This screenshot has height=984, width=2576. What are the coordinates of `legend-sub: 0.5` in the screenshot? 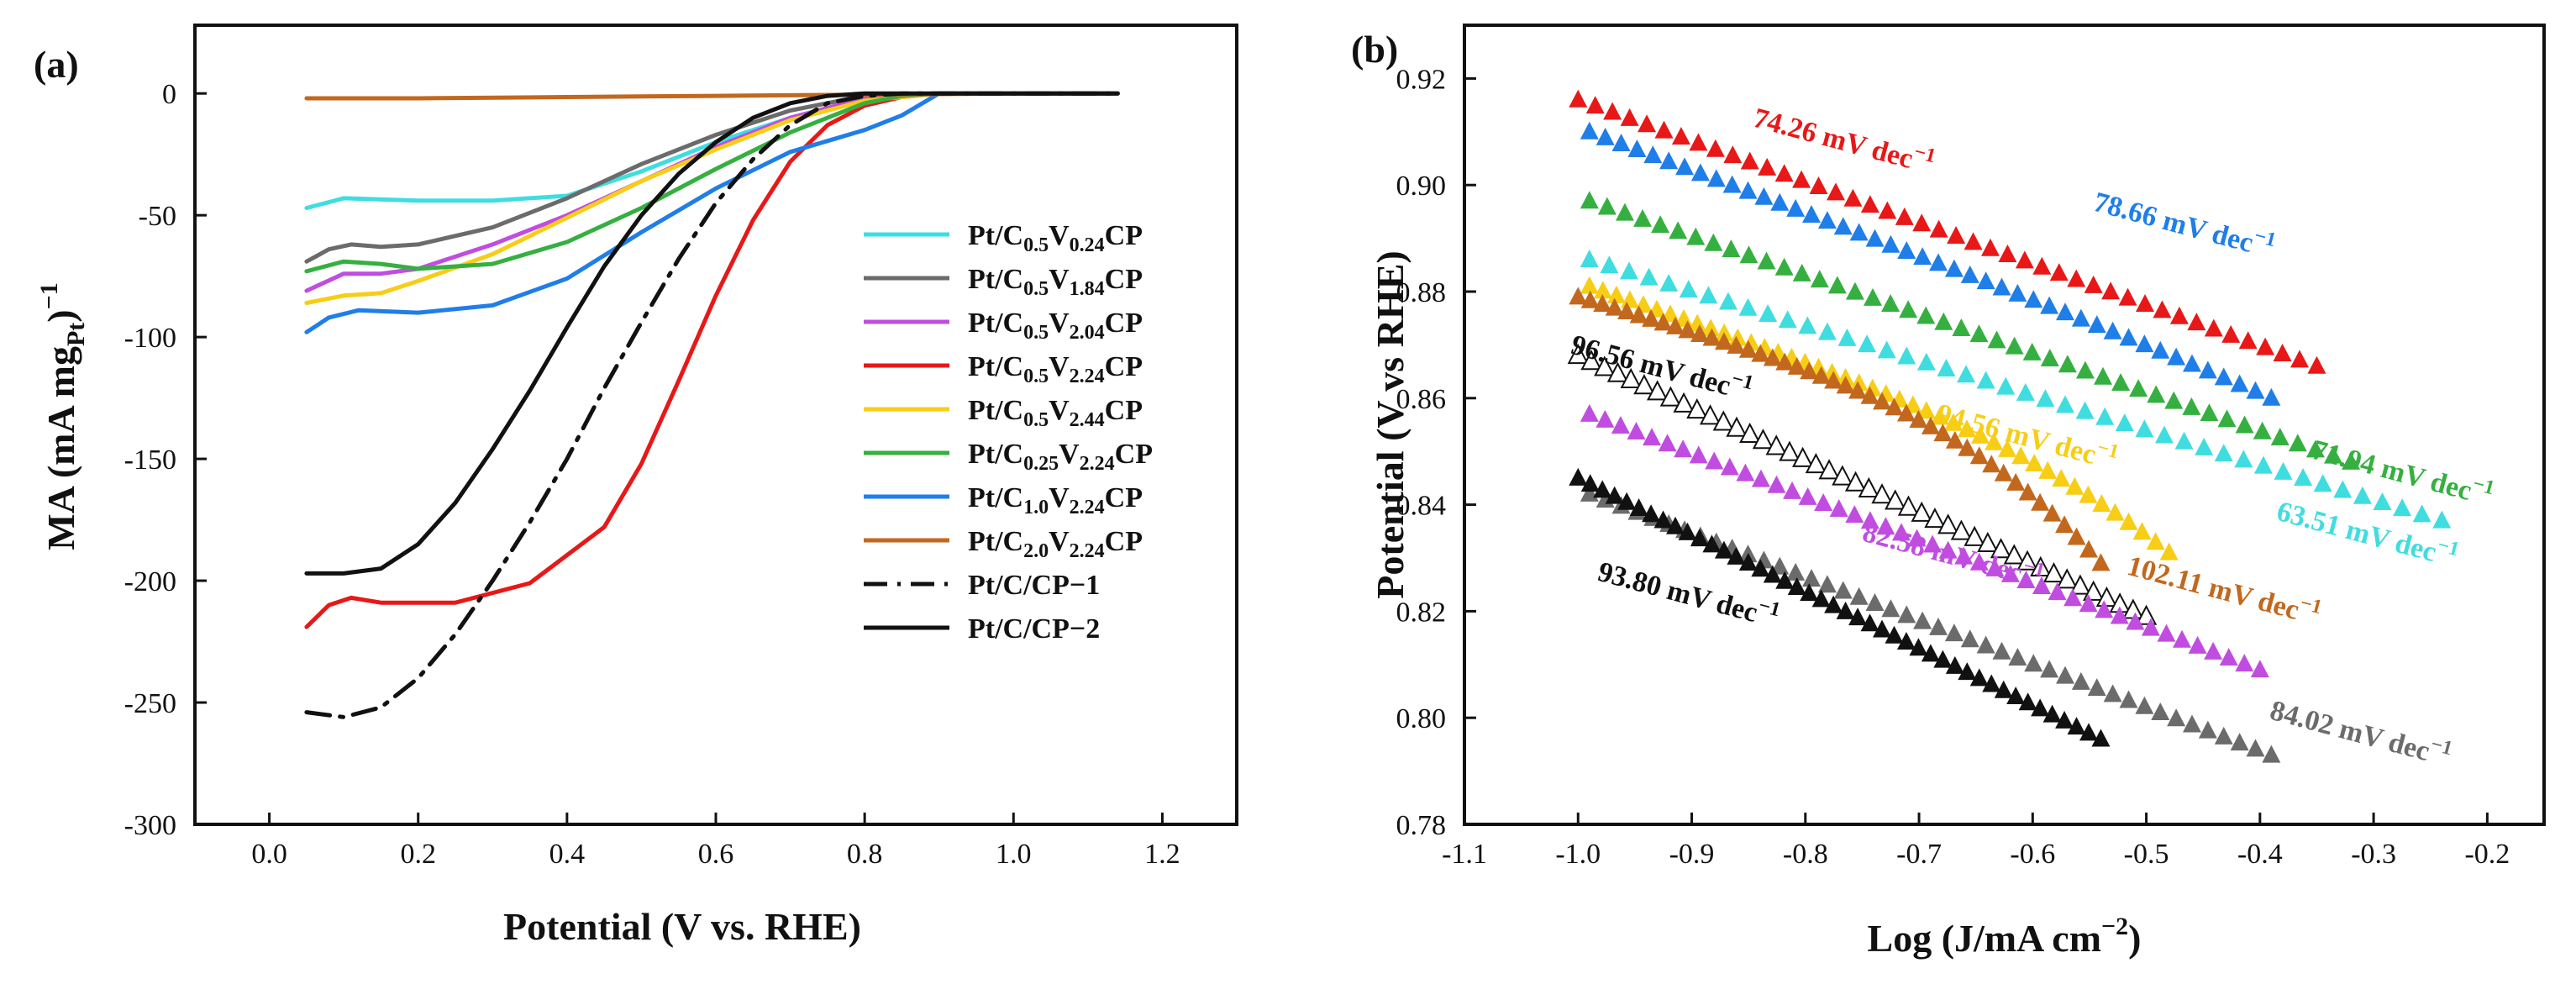 It's located at (1036, 333).